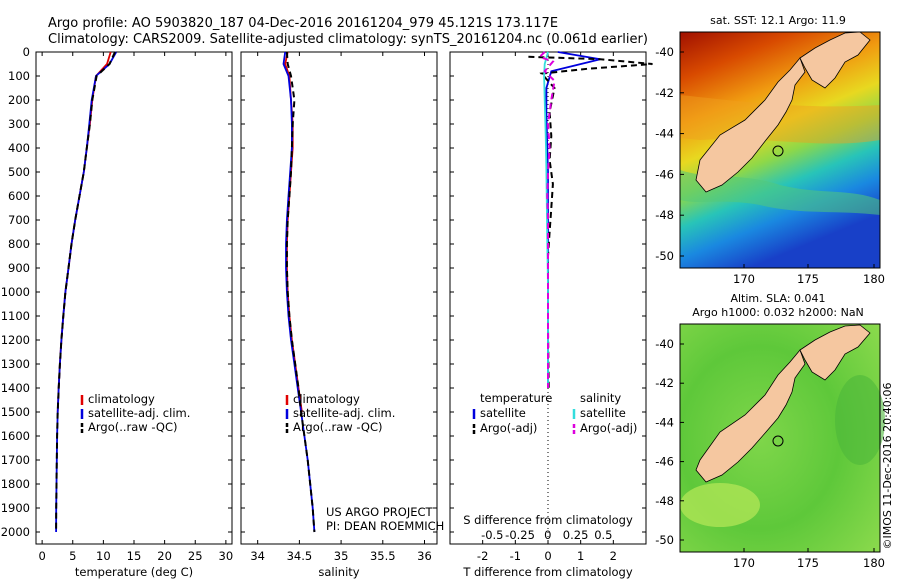 Image resolution: width=900 pixels, height=580 pixels. I want to click on x-axis-label: temperature (deg C), so click(134, 572).